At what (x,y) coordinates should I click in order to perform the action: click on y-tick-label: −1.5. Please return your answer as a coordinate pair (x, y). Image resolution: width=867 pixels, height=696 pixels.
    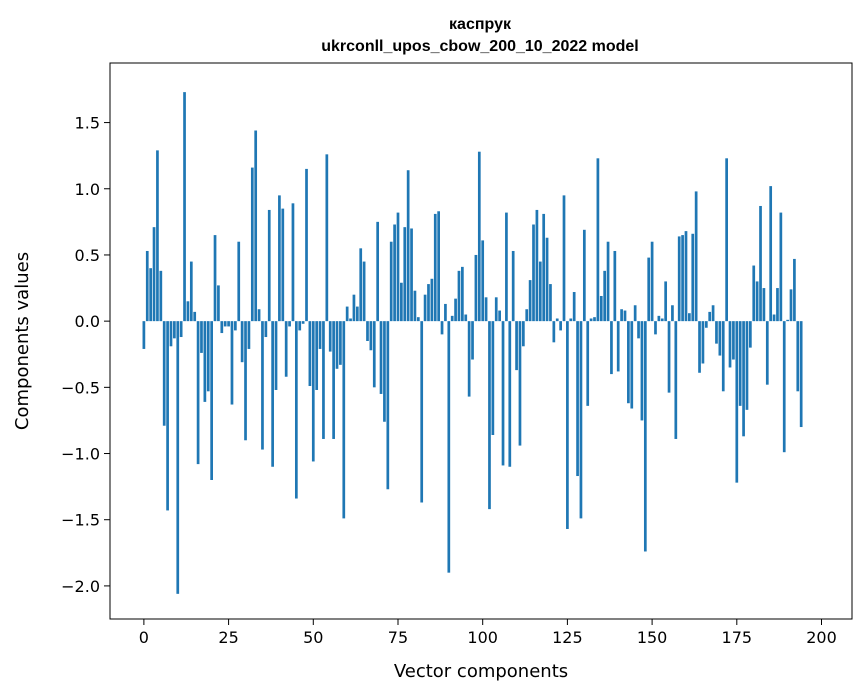
    Looking at the image, I should click on (80, 520).